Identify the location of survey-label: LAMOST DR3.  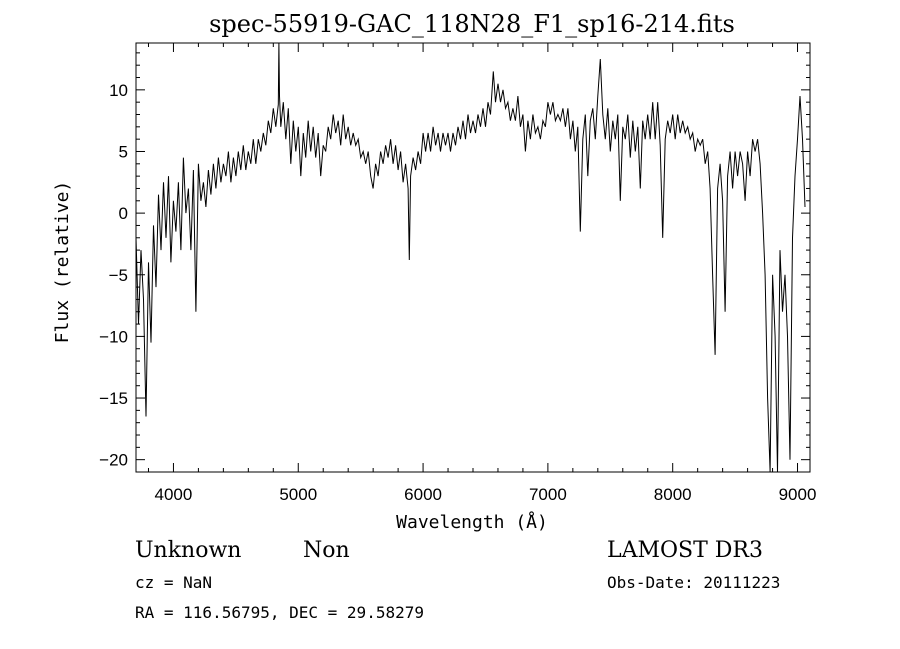
(685, 550).